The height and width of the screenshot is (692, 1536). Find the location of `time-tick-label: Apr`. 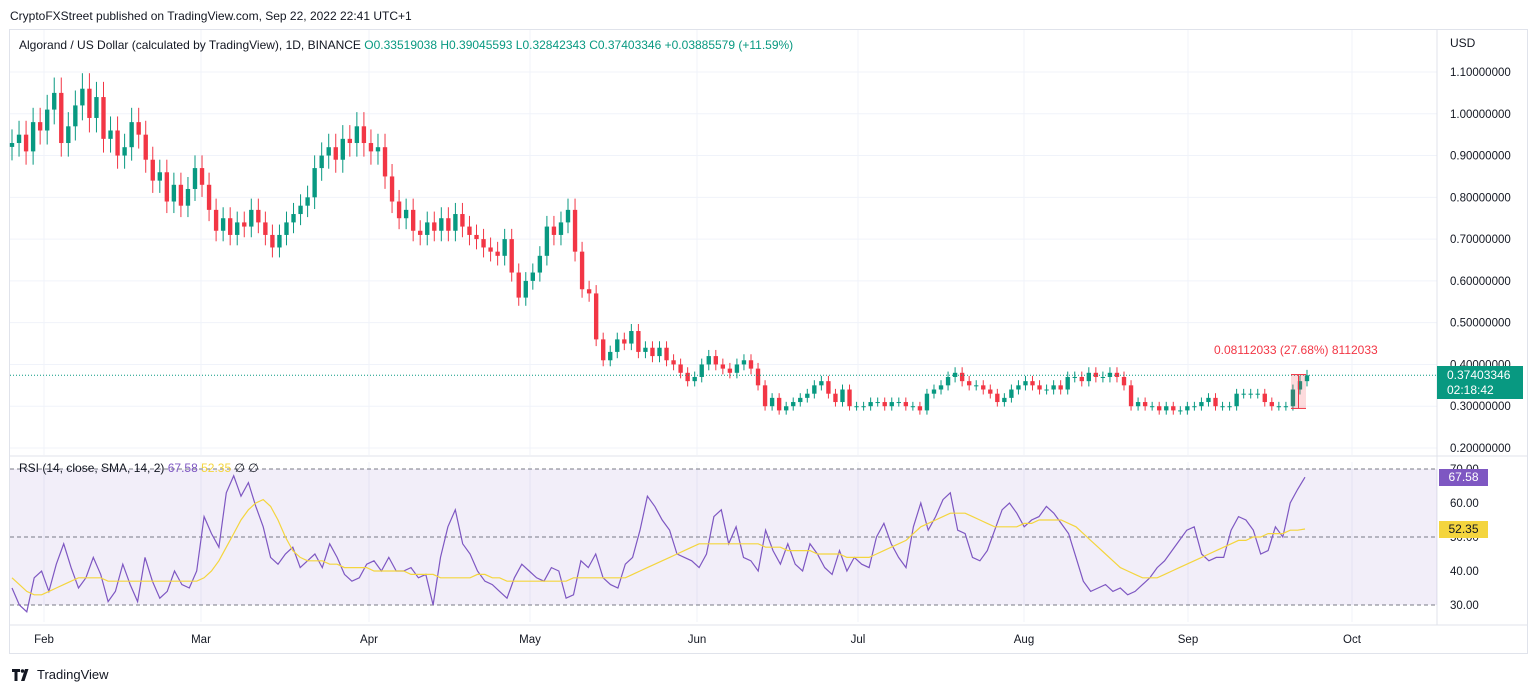

time-tick-label: Apr is located at coordinates (369, 640).